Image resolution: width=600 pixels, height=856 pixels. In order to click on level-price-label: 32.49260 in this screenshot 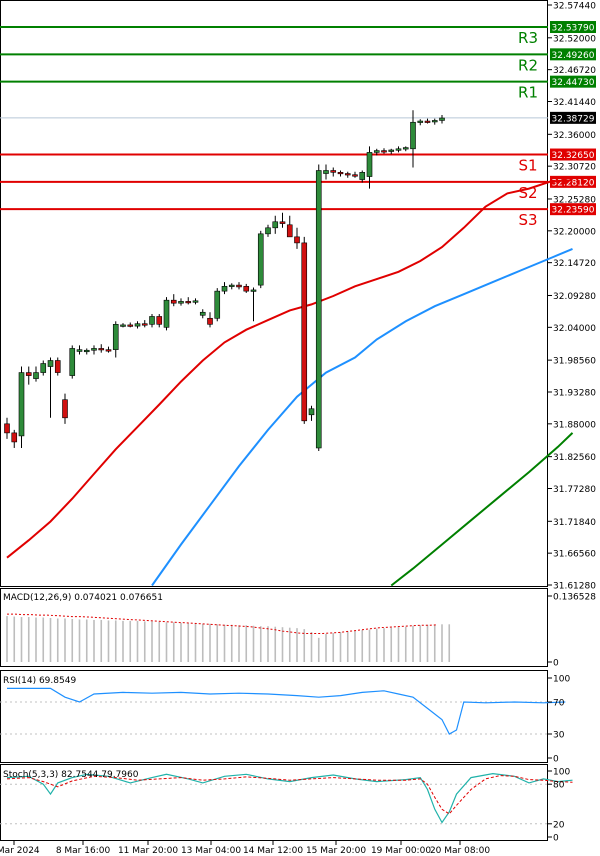, I will do `click(573, 56)`.